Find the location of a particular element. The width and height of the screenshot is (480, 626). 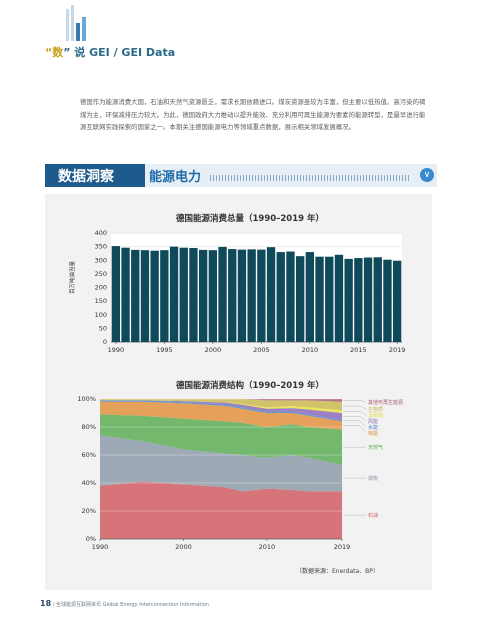

chart2-leader-other_renew is located at coordinates (355, 401).